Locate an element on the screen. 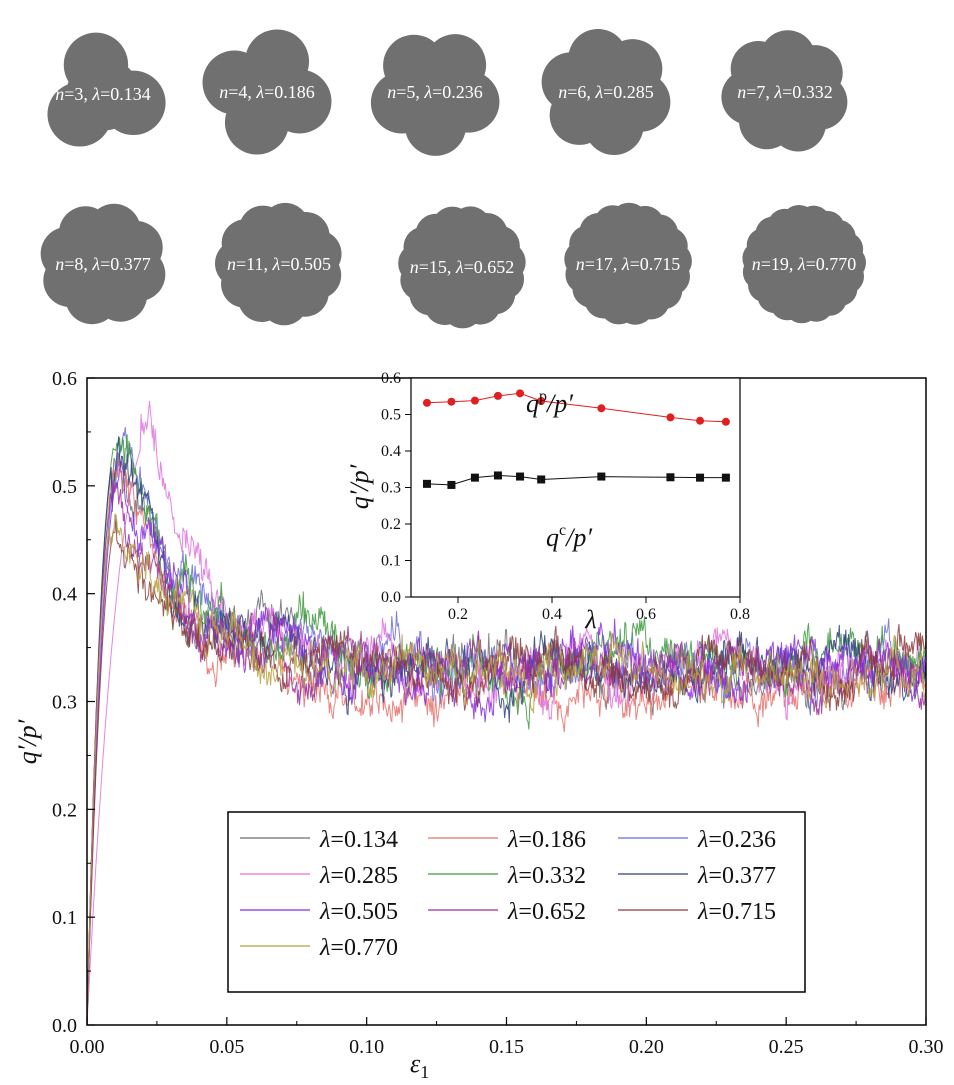  y-tick-label: 0.3 is located at coordinates (64, 703).